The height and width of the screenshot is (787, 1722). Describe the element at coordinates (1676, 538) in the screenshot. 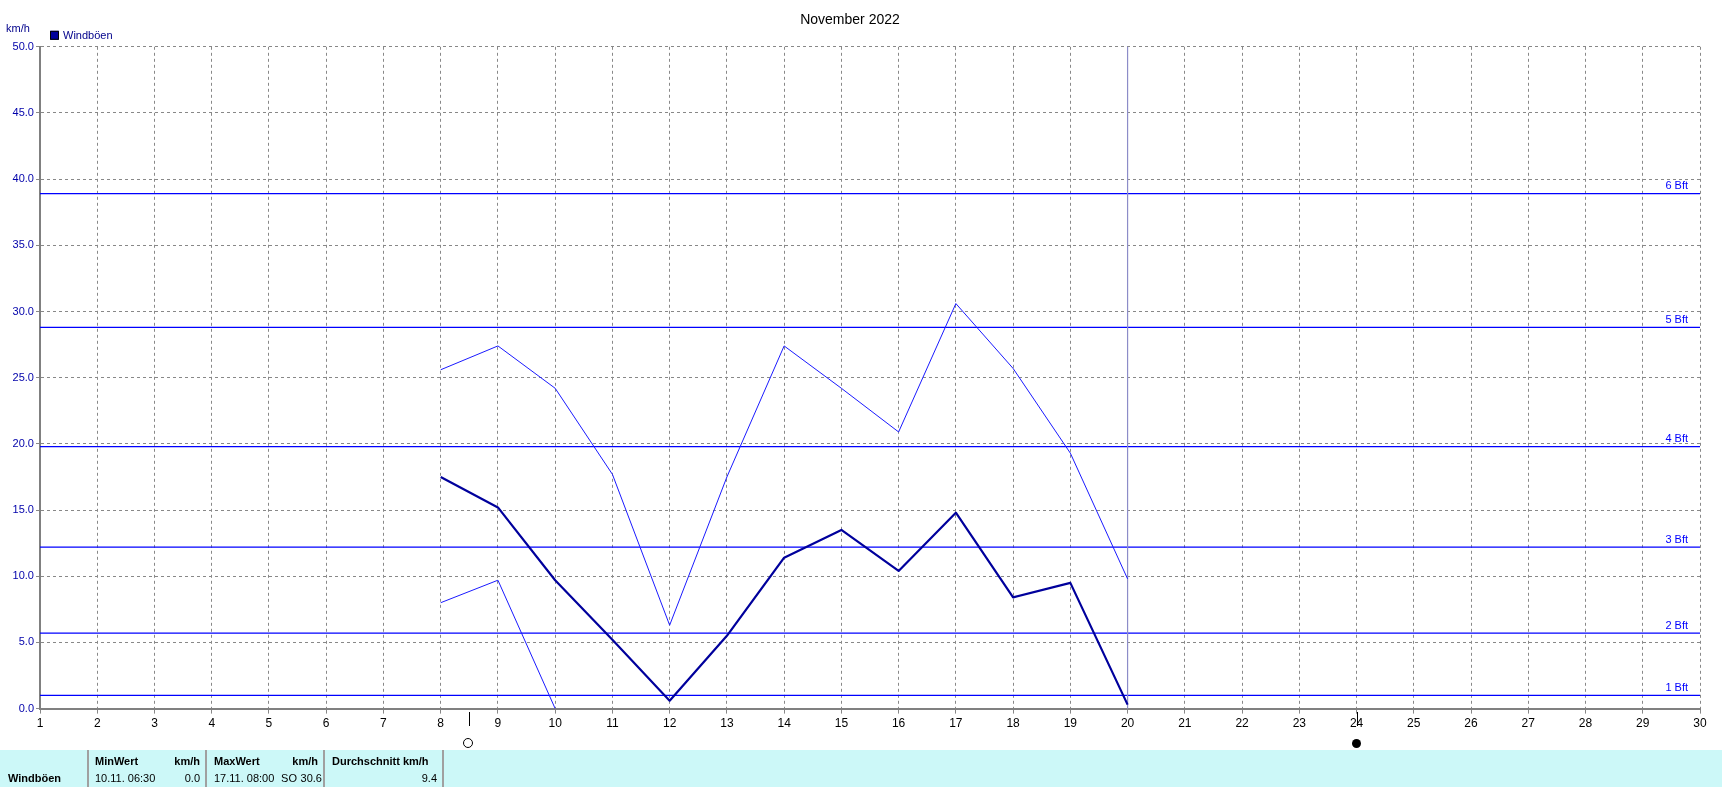

I see `ref-line-label: 3 Bft` at that location.